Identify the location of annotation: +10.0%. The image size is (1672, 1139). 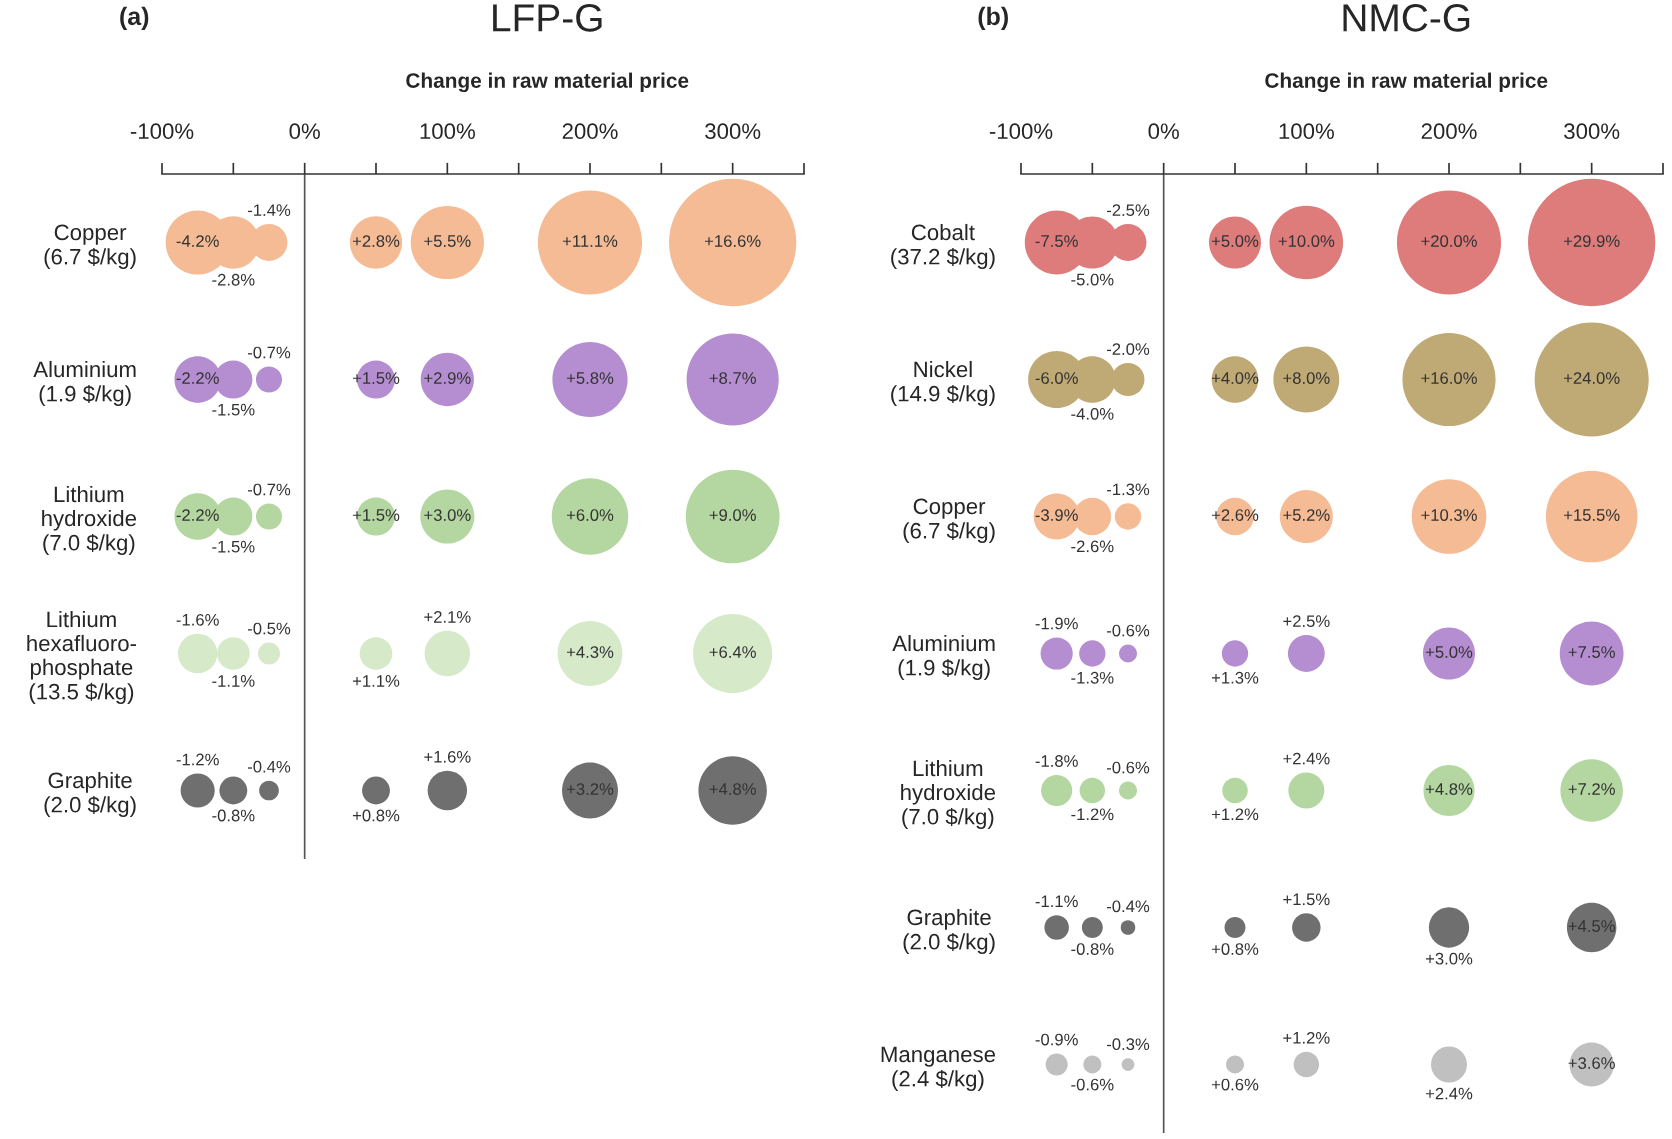
(1306, 241).